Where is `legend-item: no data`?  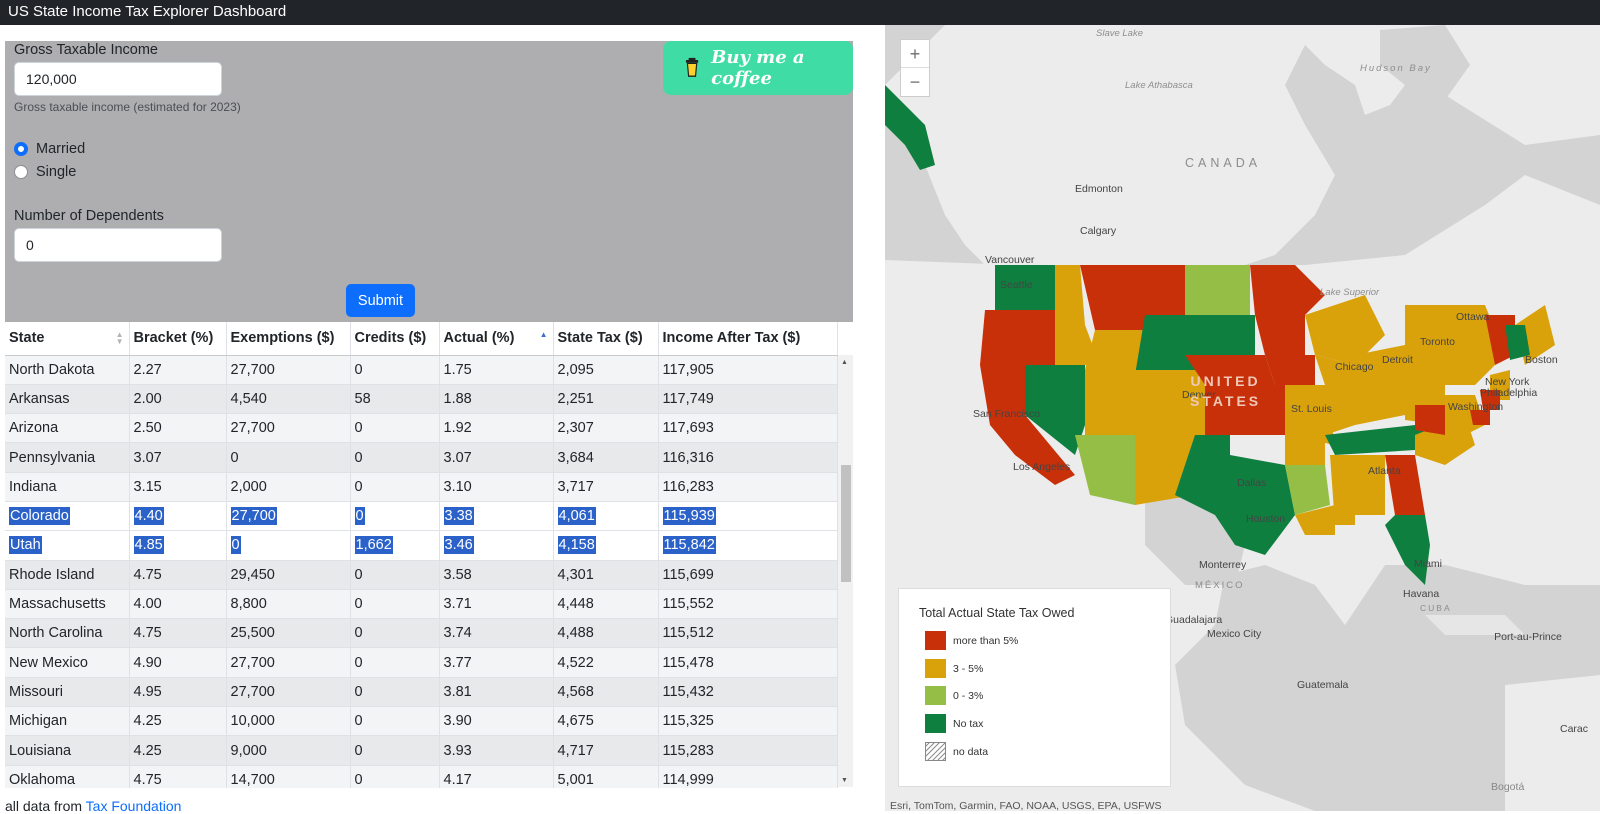 legend-item: no data is located at coordinates (956, 751).